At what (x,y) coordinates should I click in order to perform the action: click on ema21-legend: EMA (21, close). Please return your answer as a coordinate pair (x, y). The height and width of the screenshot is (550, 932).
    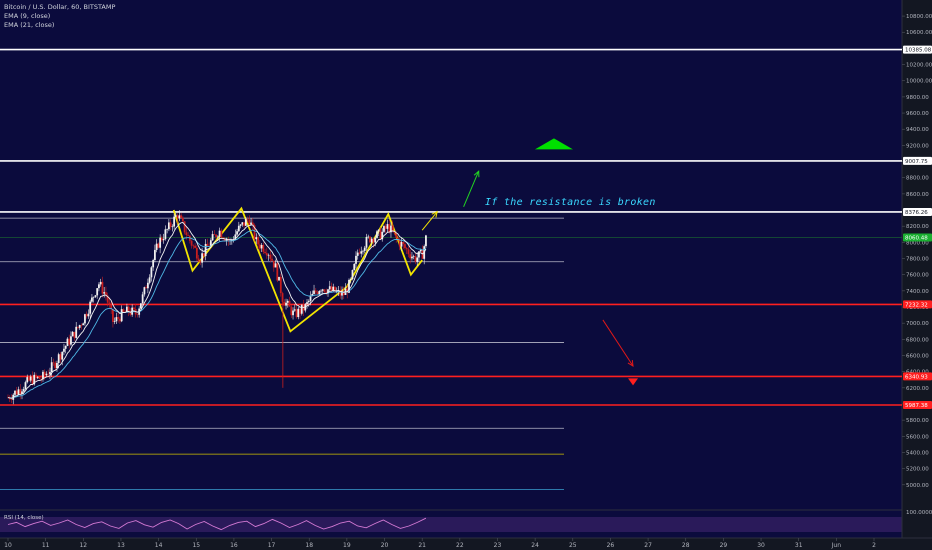
    Looking at the image, I should click on (29, 25).